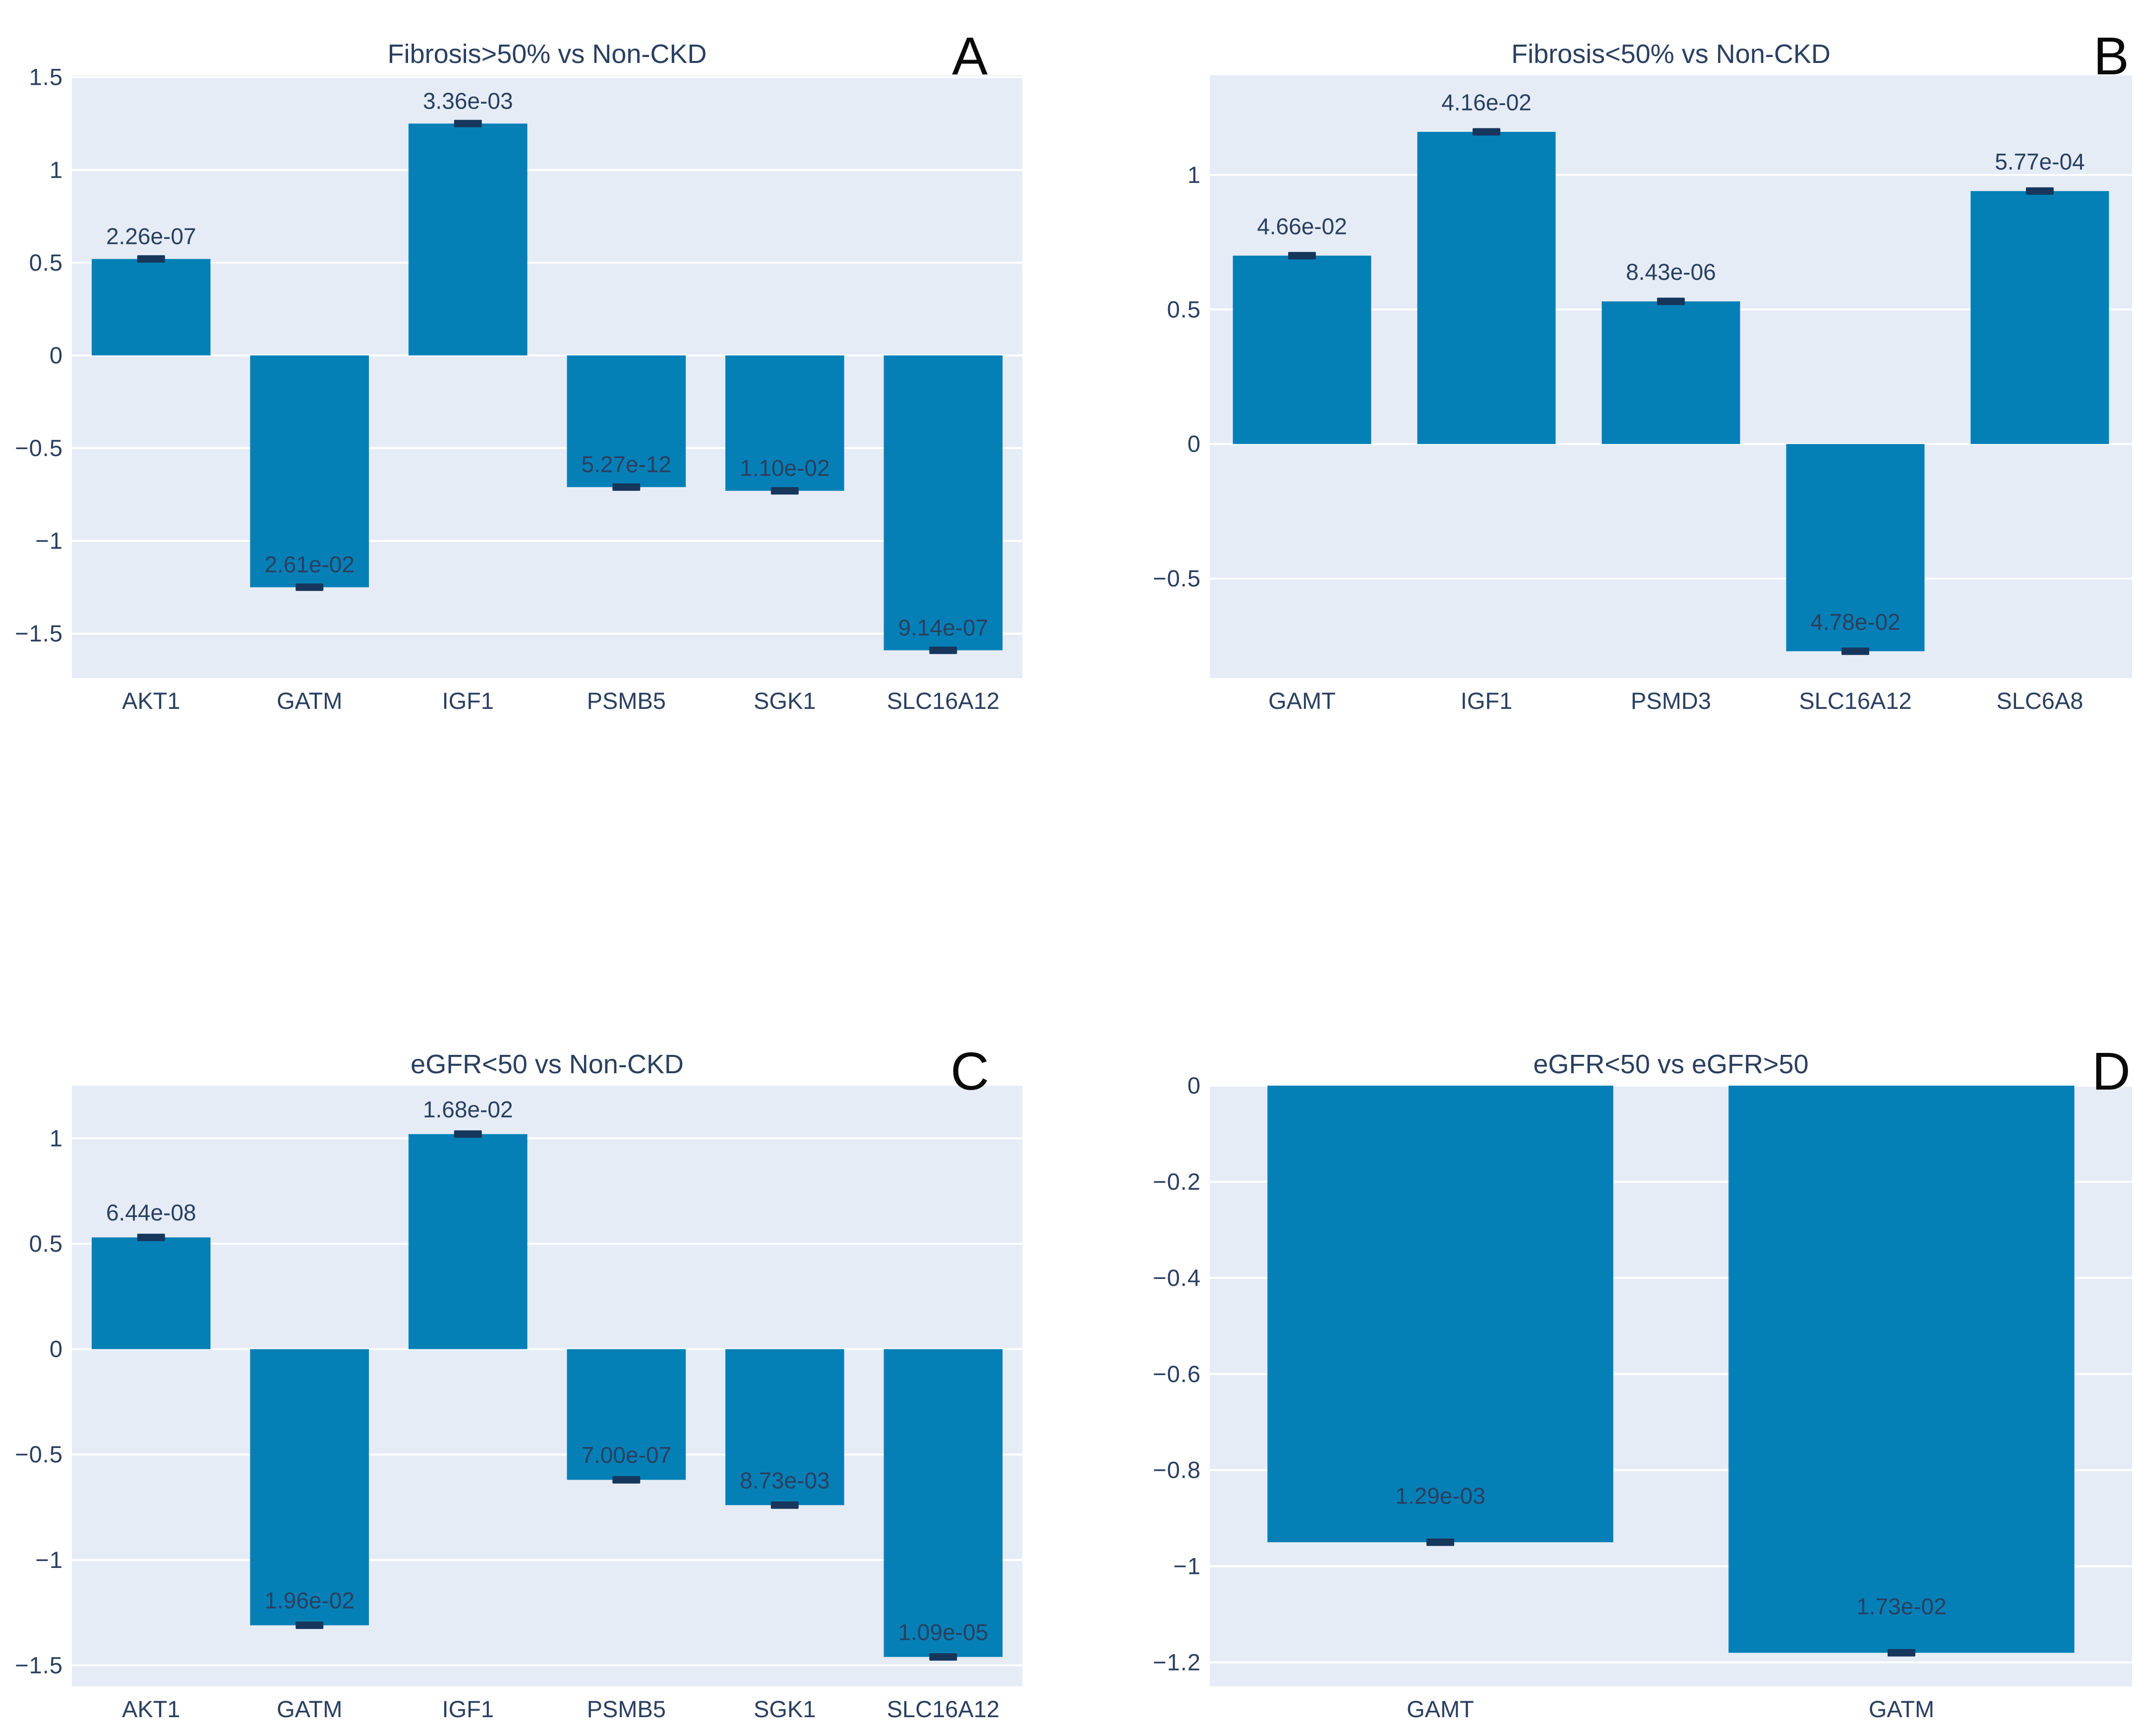  What do you see at coordinates (1177, 1662) in the screenshot?
I see `panel-D-ytick-−1.2: −1.2` at bounding box center [1177, 1662].